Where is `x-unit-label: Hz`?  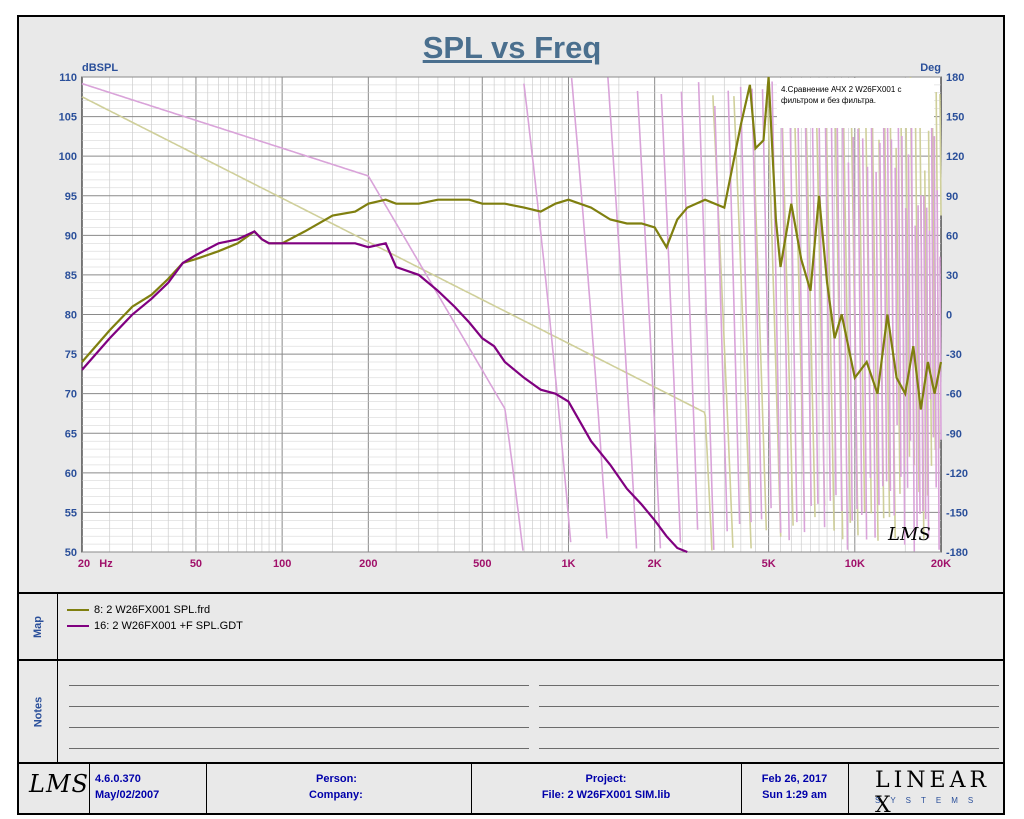 x-unit-label: Hz is located at coordinates (106, 564).